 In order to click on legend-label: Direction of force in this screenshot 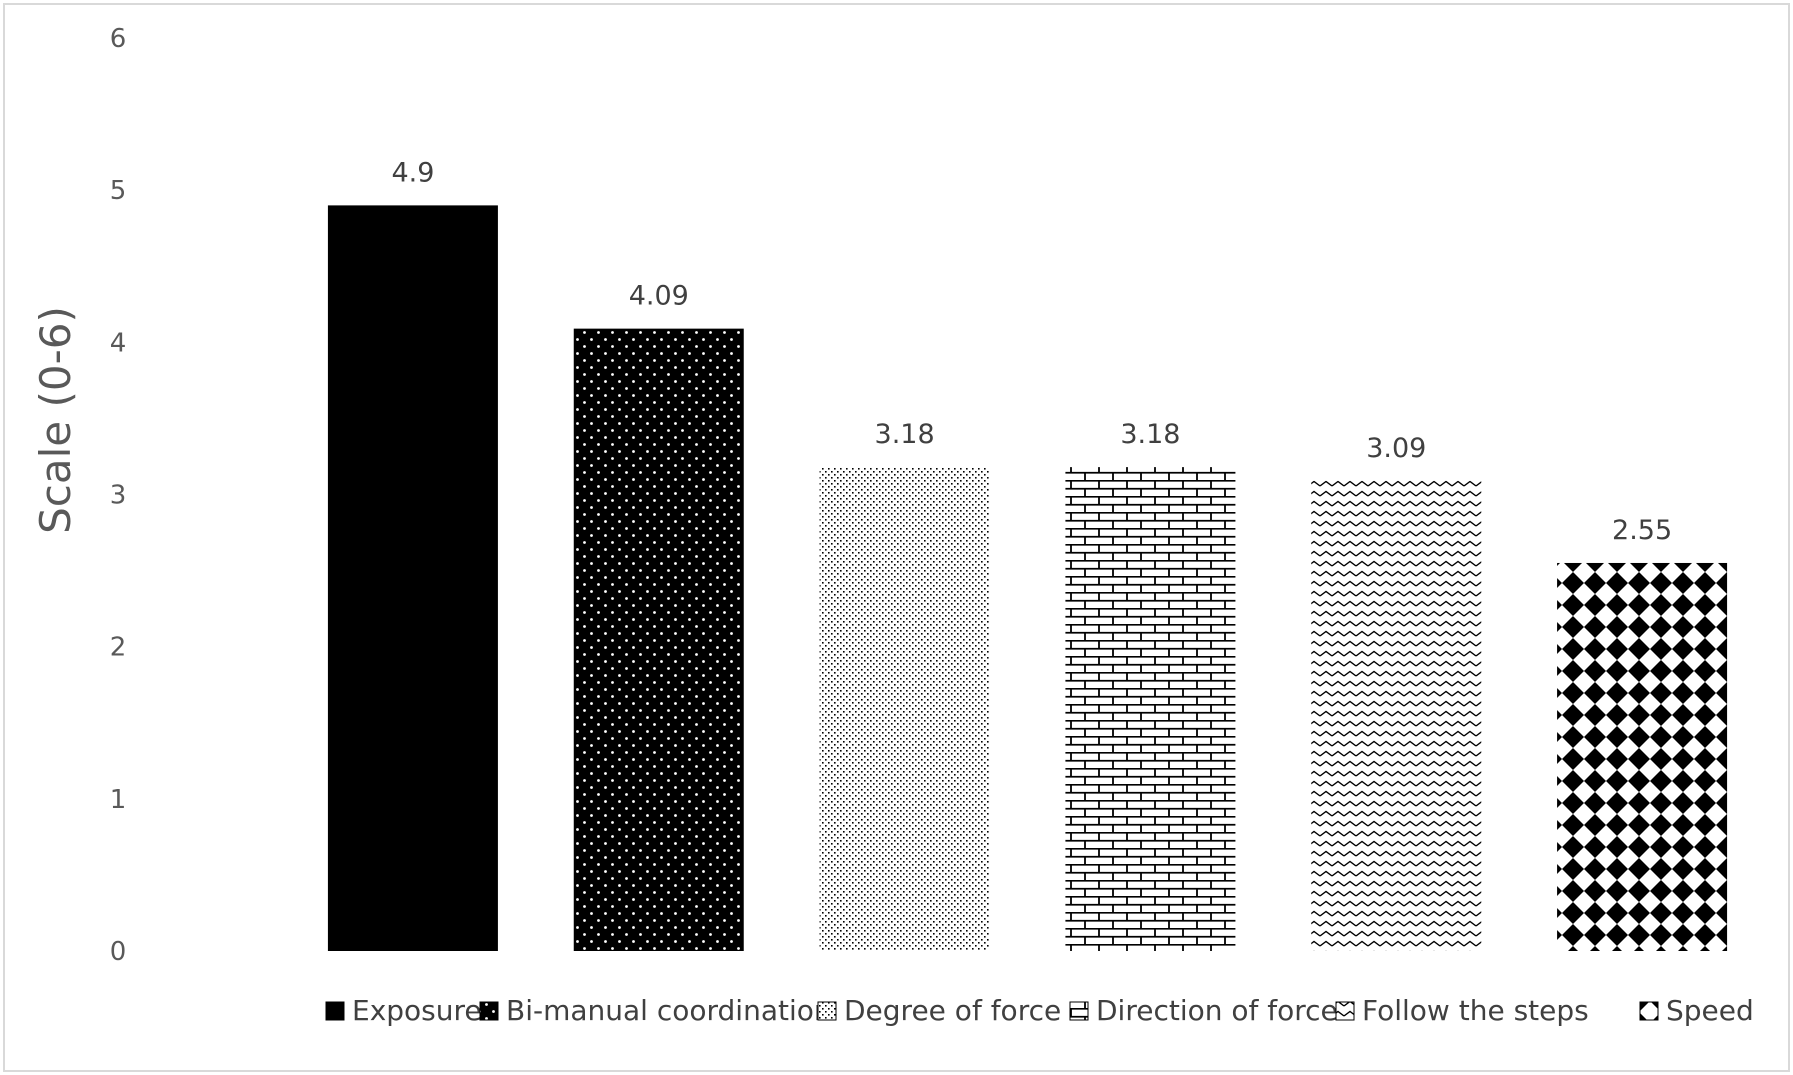, I will do `click(1217, 1010)`.